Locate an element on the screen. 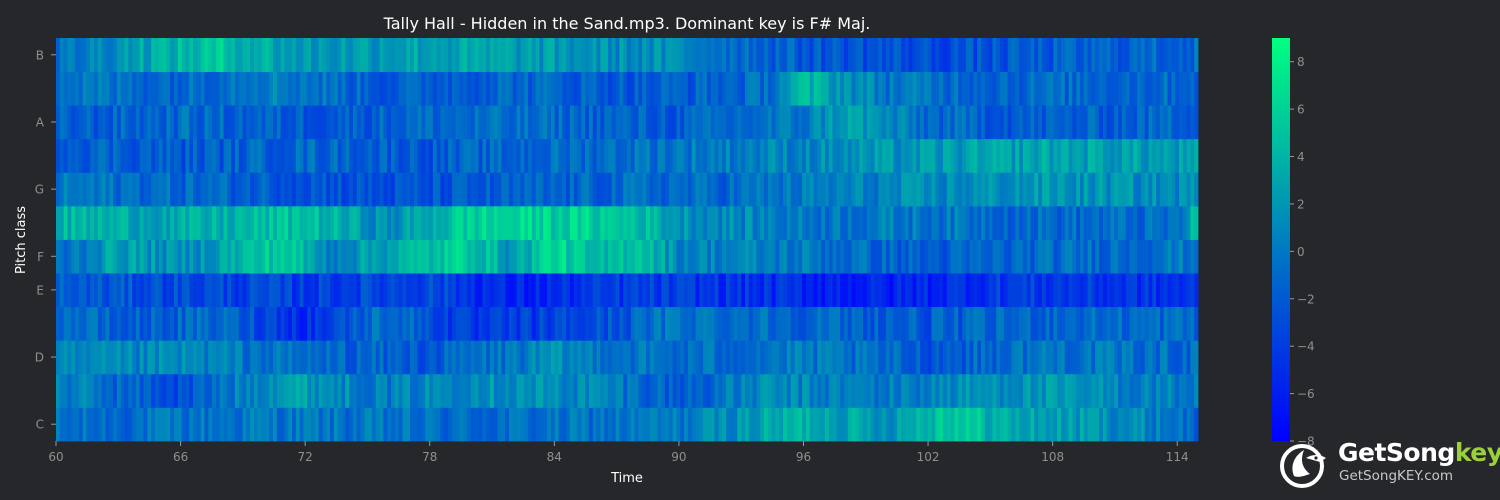  heatmap-row-Gsharp is located at coordinates (627, 155).